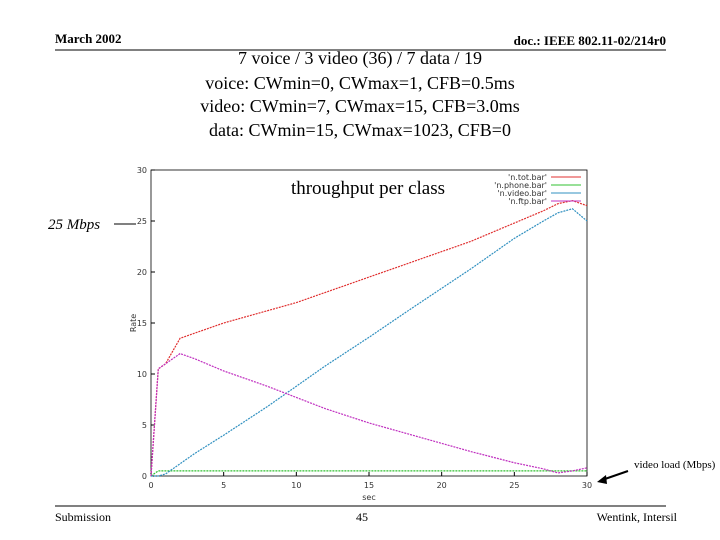  What do you see at coordinates (369, 497) in the screenshot?
I see `x-axis-label: sec` at bounding box center [369, 497].